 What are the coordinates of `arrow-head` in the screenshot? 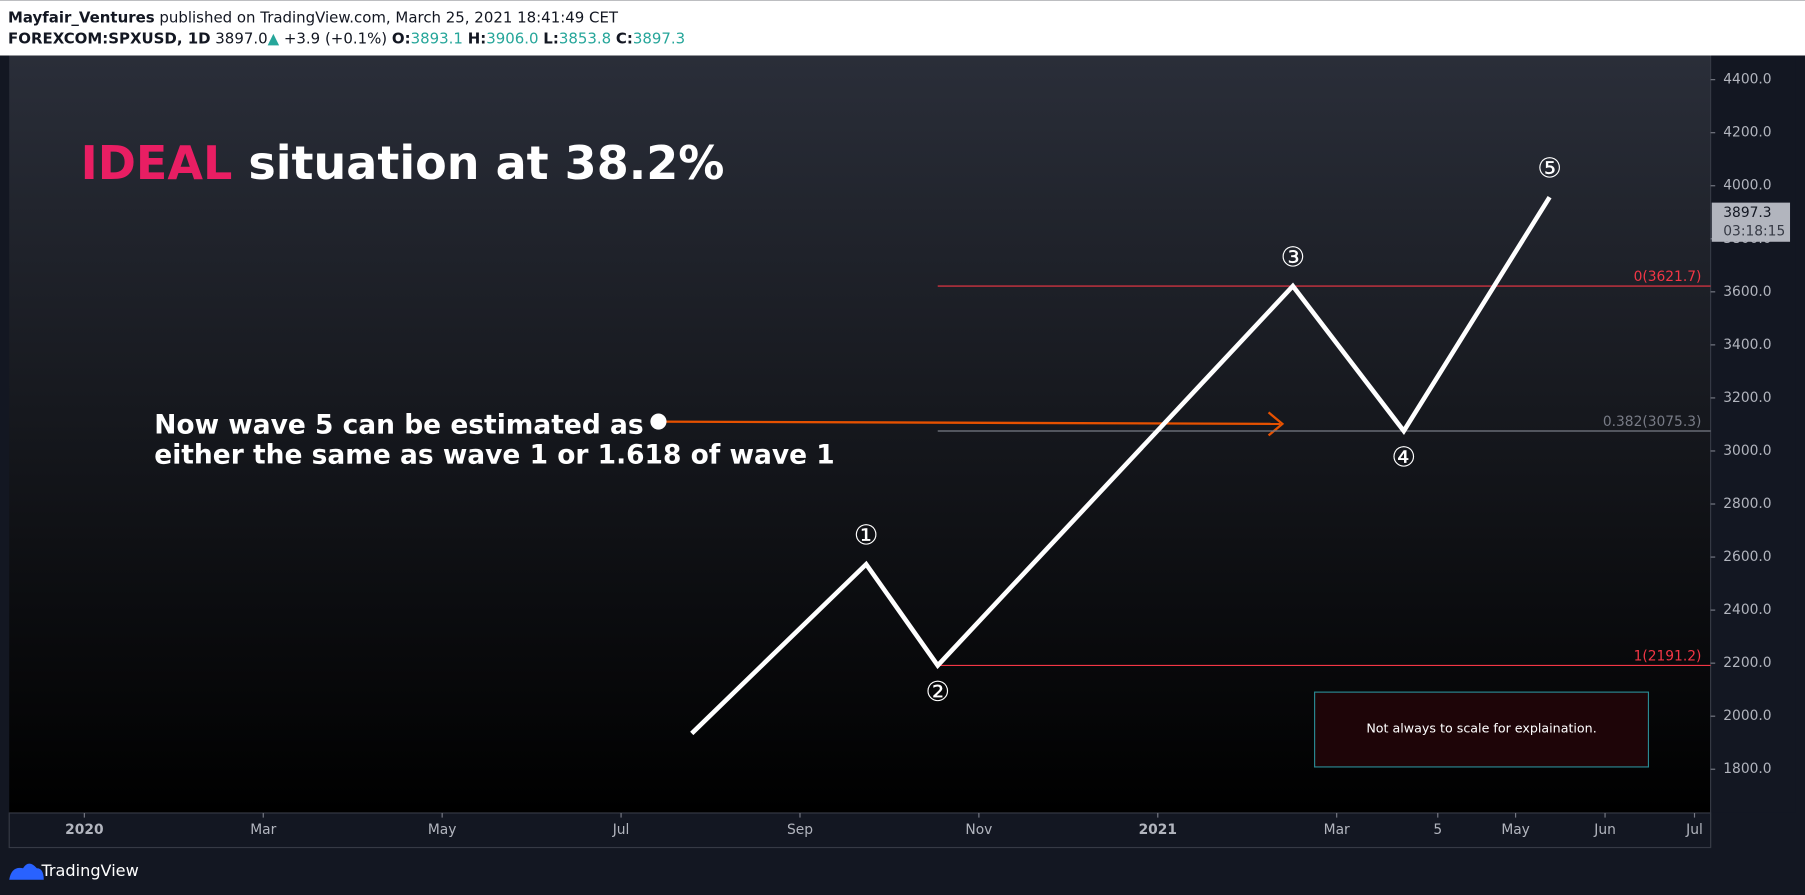 It's located at (1276, 424).